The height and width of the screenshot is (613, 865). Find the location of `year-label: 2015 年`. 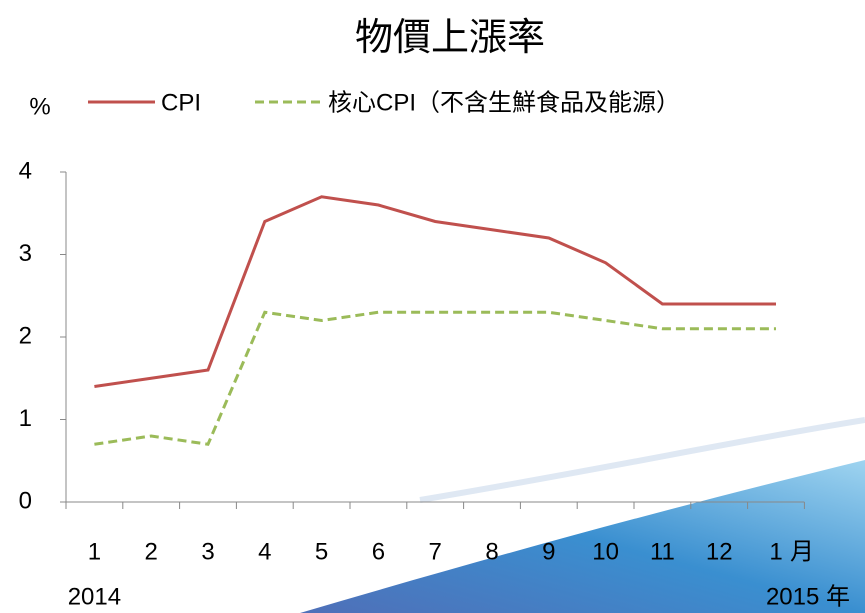

year-label: 2015 年 is located at coordinates (808, 596).